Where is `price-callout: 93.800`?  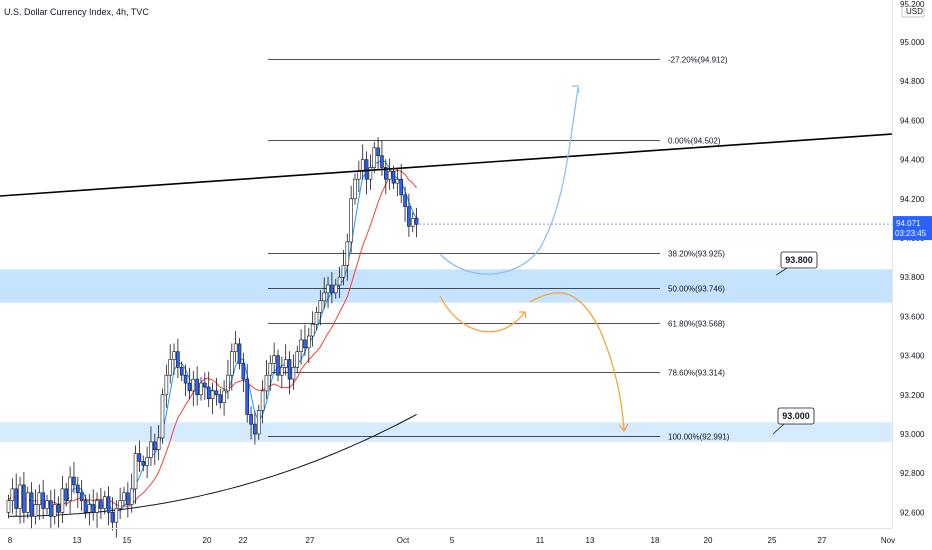 price-callout: 93.800 is located at coordinates (796, 263).